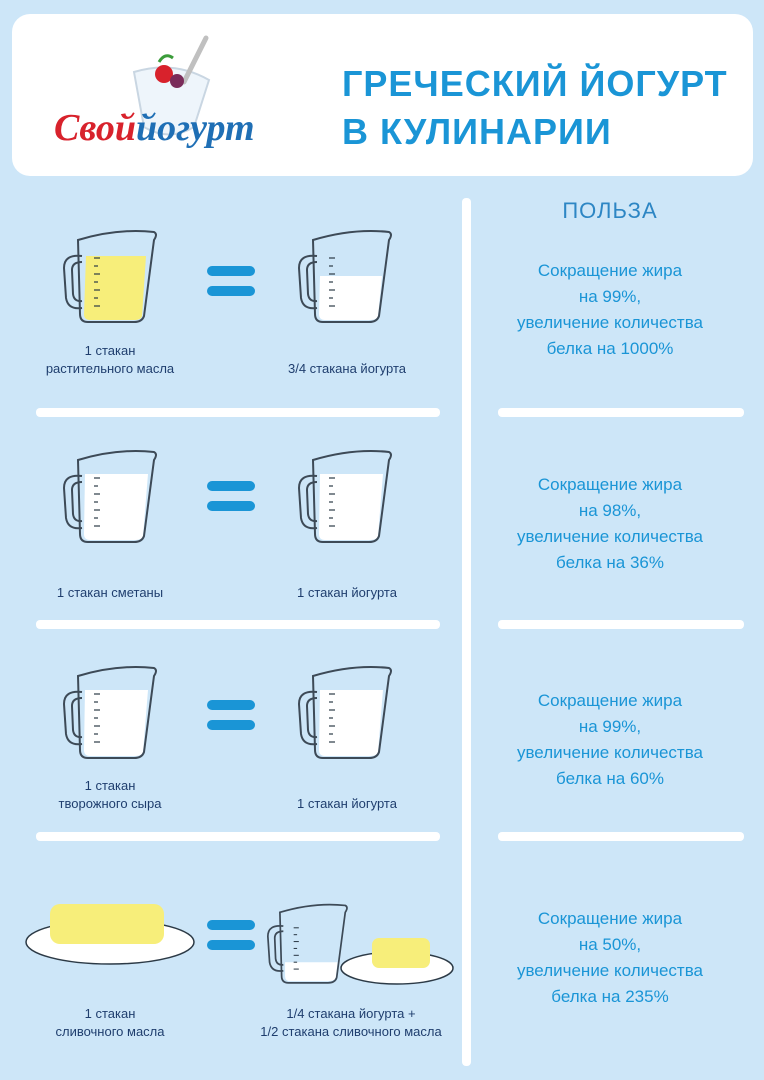 This screenshot has width=764, height=1080. What do you see at coordinates (535, 108) in the screenshot?
I see `page-title: ГРЕЧЕСКИЙ ЙОГУРТ В КУЛИНАРИИ` at bounding box center [535, 108].